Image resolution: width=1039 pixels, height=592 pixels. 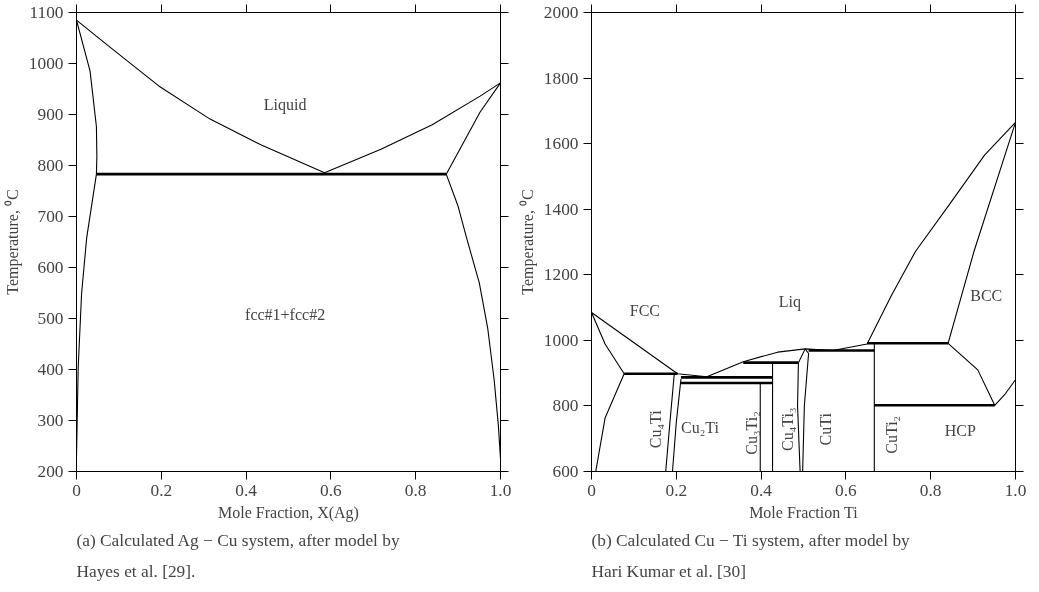 I want to click on y-tick-label: 200, so click(x=50, y=471).